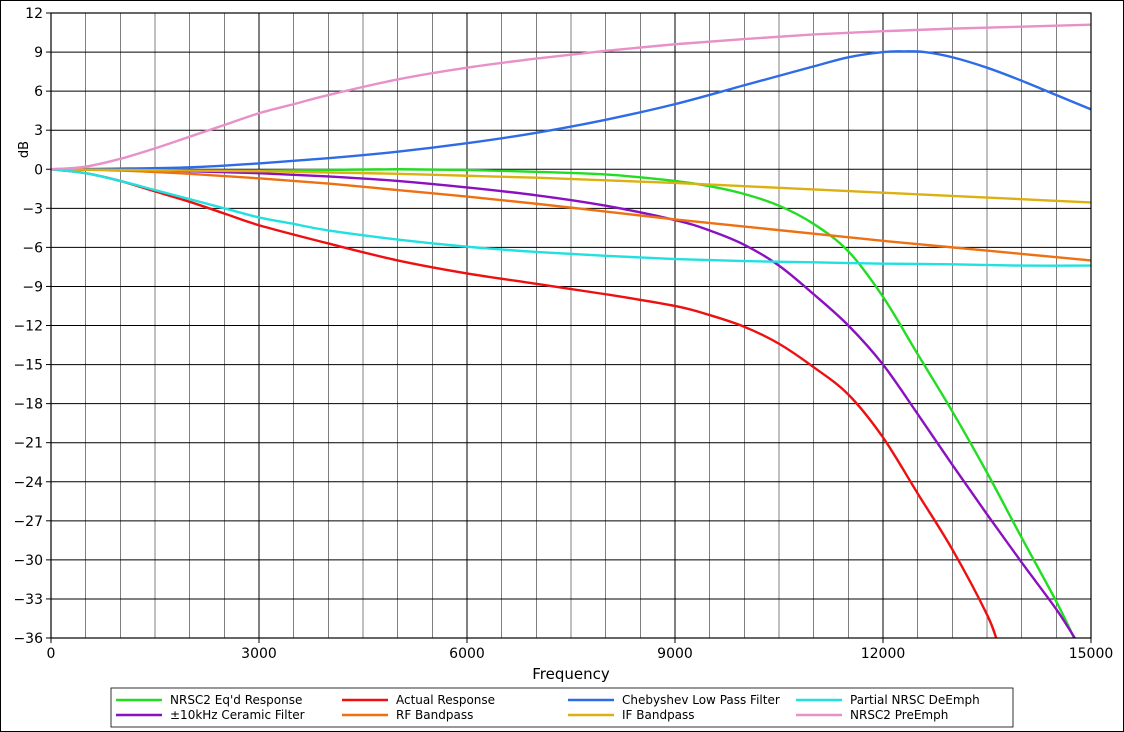  What do you see at coordinates (571, 674) in the screenshot?
I see `x-axis-label: Frequency` at bounding box center [571, 674].